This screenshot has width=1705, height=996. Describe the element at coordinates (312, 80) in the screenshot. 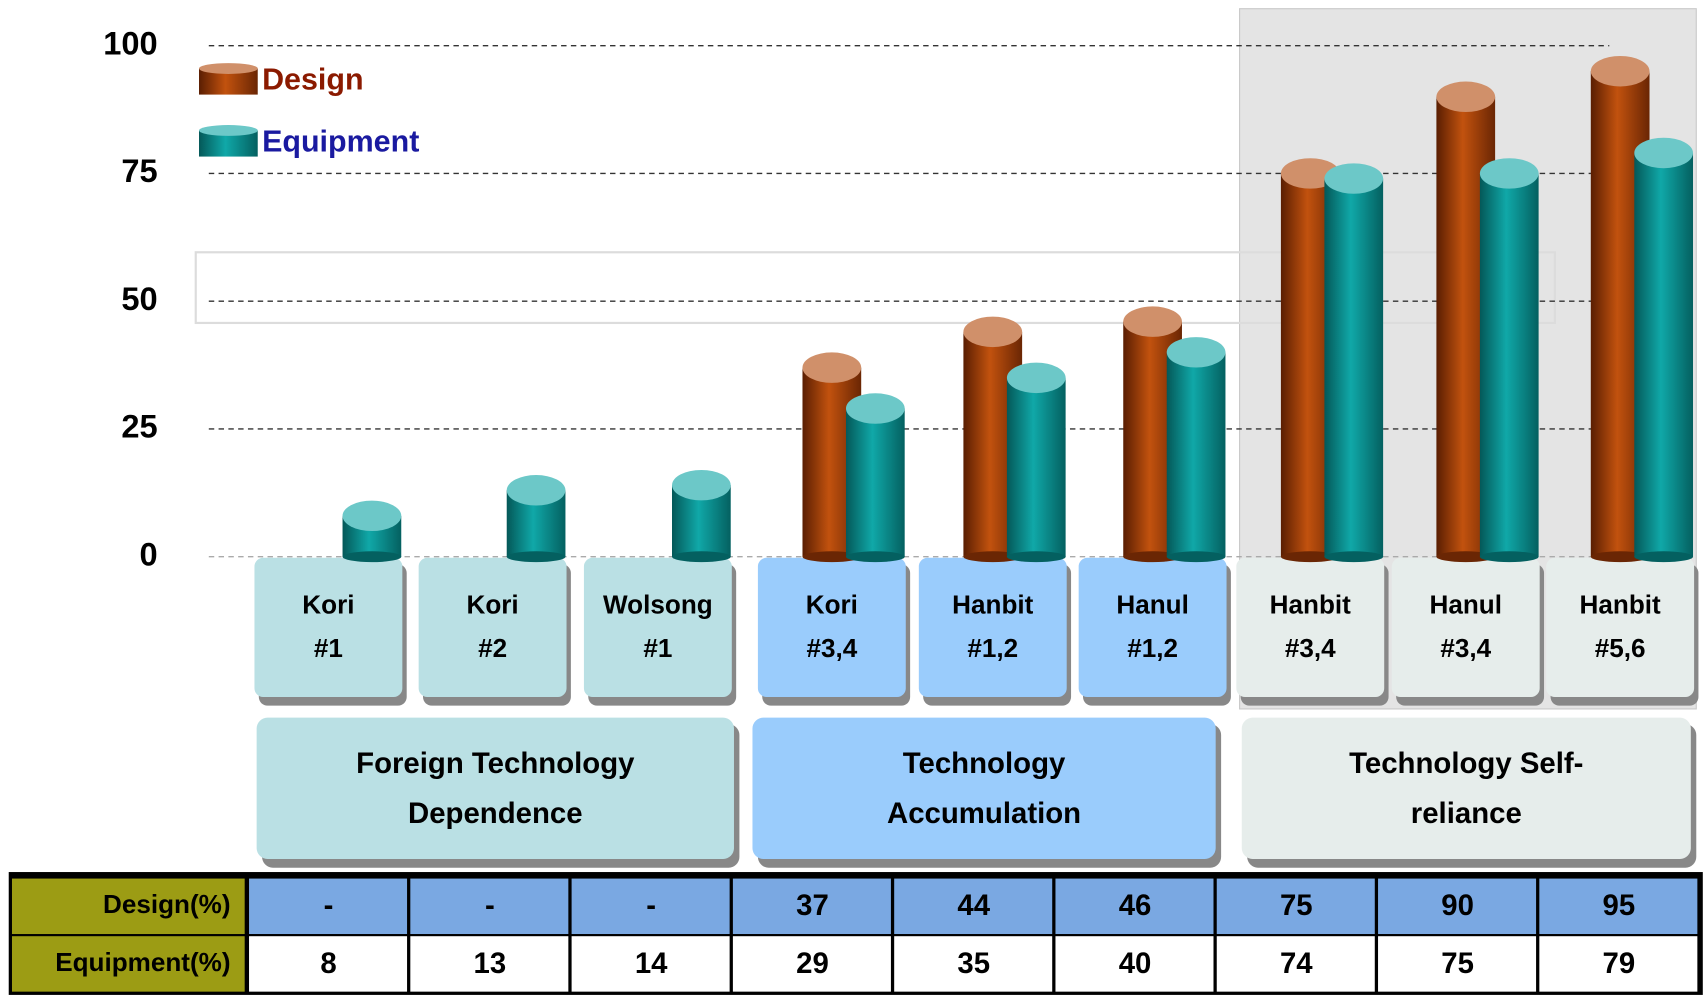

I see `legend-label: Design` at that location.